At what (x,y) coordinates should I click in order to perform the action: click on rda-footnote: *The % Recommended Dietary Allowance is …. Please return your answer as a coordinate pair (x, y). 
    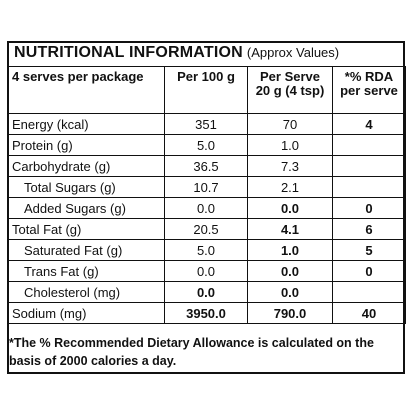
    Looking at the image, I should click on (191, 352).